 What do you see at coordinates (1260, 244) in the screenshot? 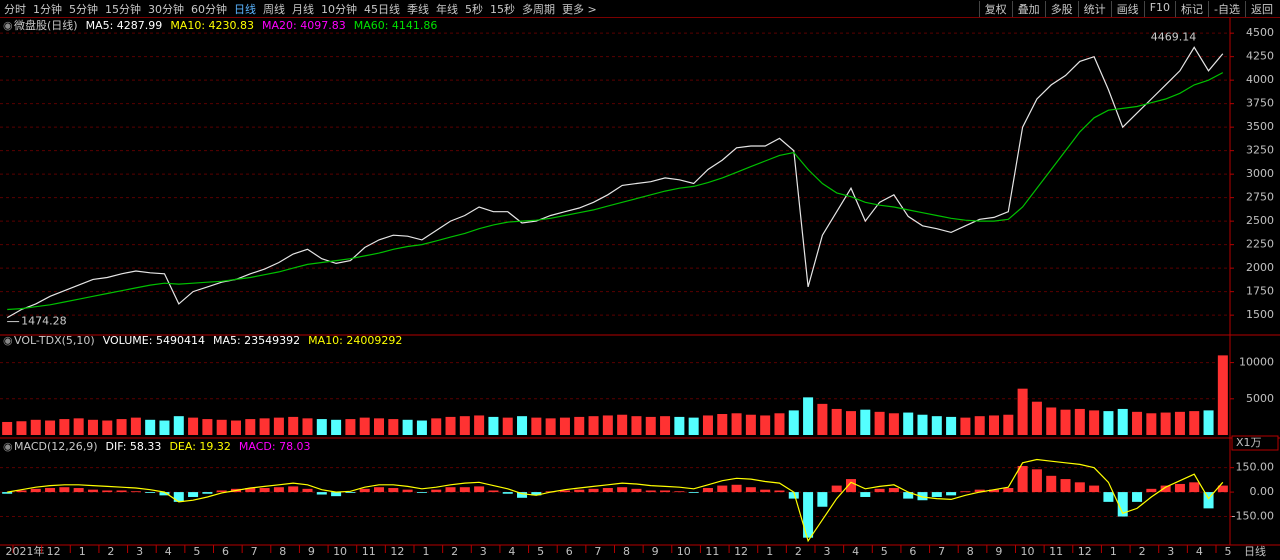
I see `y-tick-label: 2250` at bounding box center [1260, 244].